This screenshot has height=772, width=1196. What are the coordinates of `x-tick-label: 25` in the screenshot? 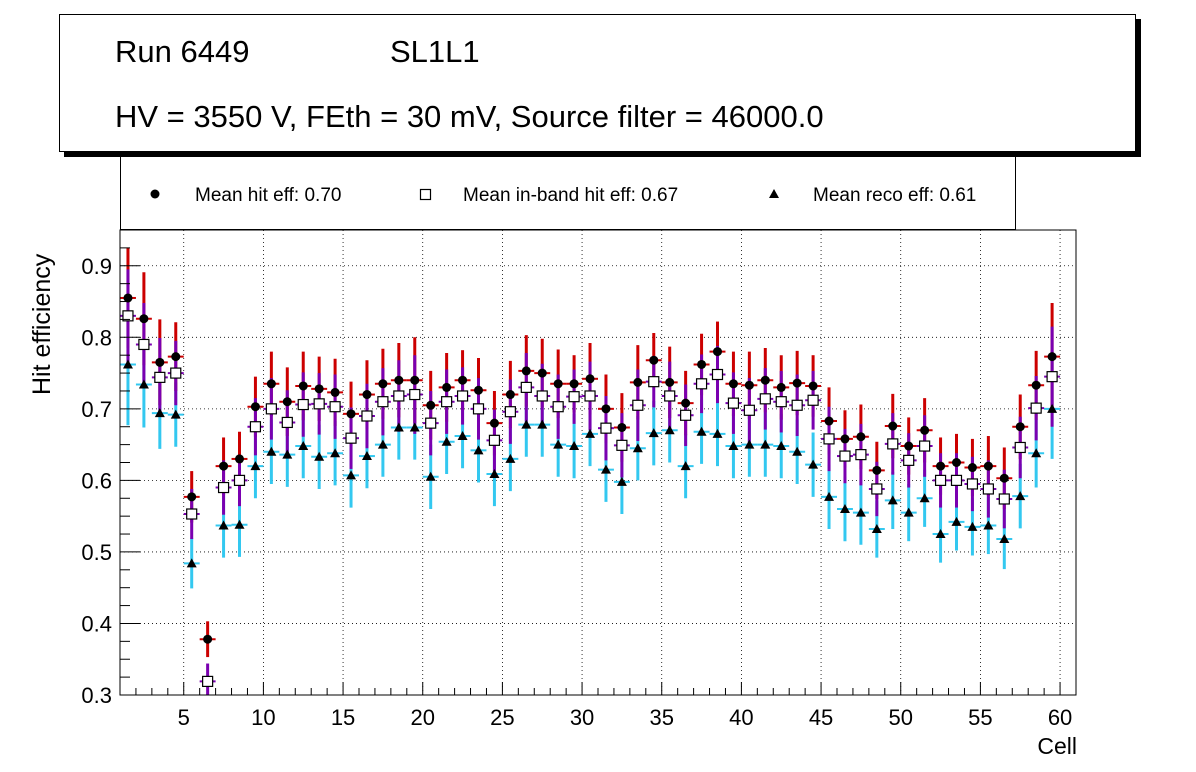 It's located at (502, 717).